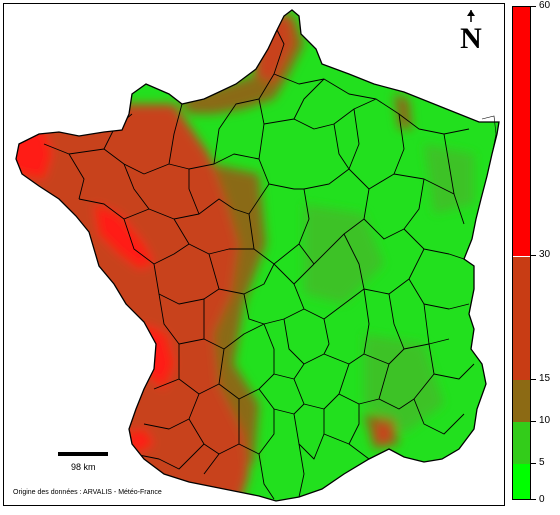 The image size is (560, 515). Describe the element at coordinates (545, 255) in the screenshot. I see `legend-label-30: 30` at that location.